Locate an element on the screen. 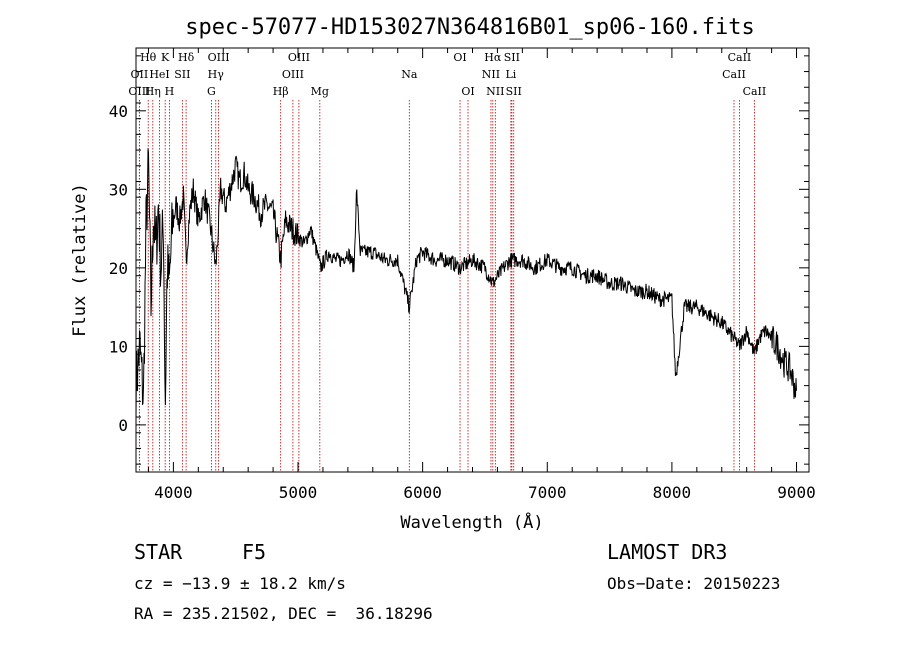 The image size is (900, 649). y-tick-label: 0 is located at coordinates (123, 425).